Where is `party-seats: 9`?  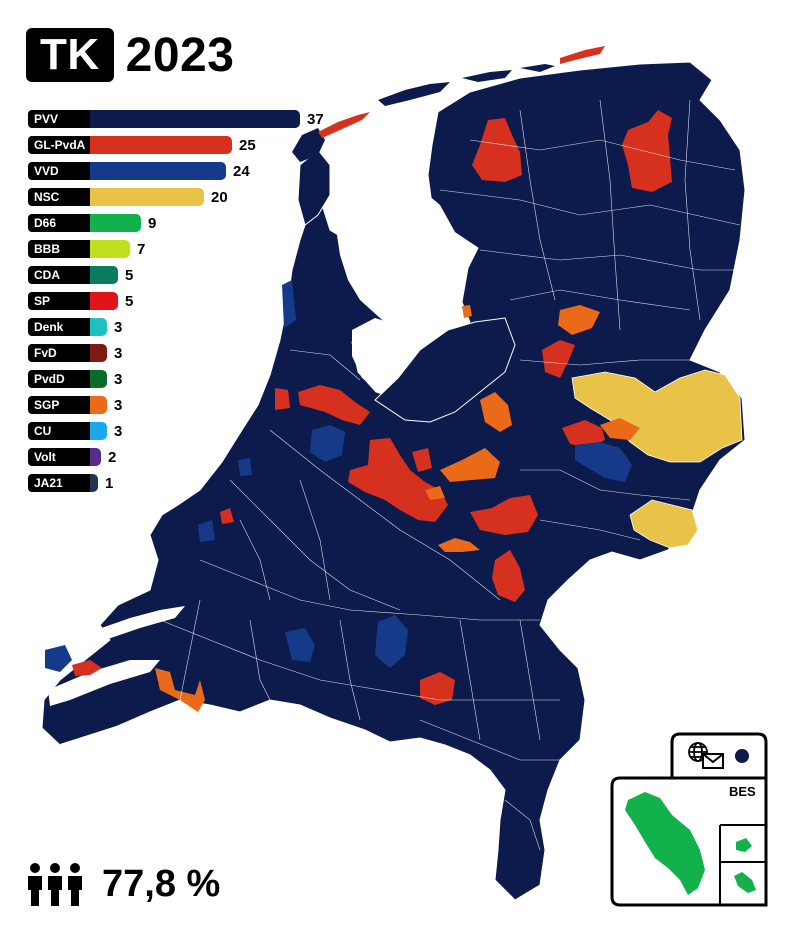
party-seats: 9 is located at coordinates (152, 223).